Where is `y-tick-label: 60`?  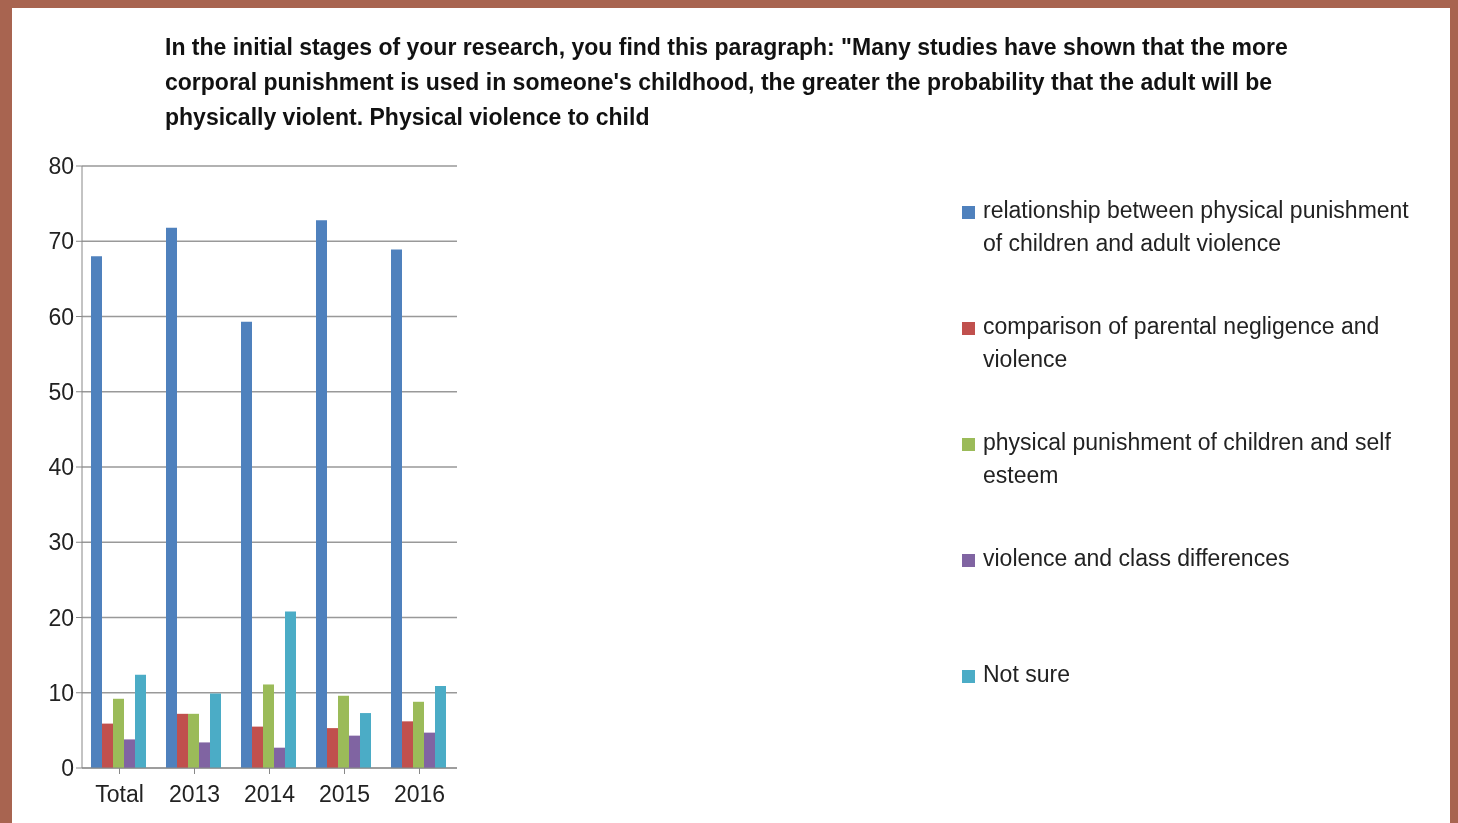
y-tick-label: 60 is located at coordinates (61, 316).